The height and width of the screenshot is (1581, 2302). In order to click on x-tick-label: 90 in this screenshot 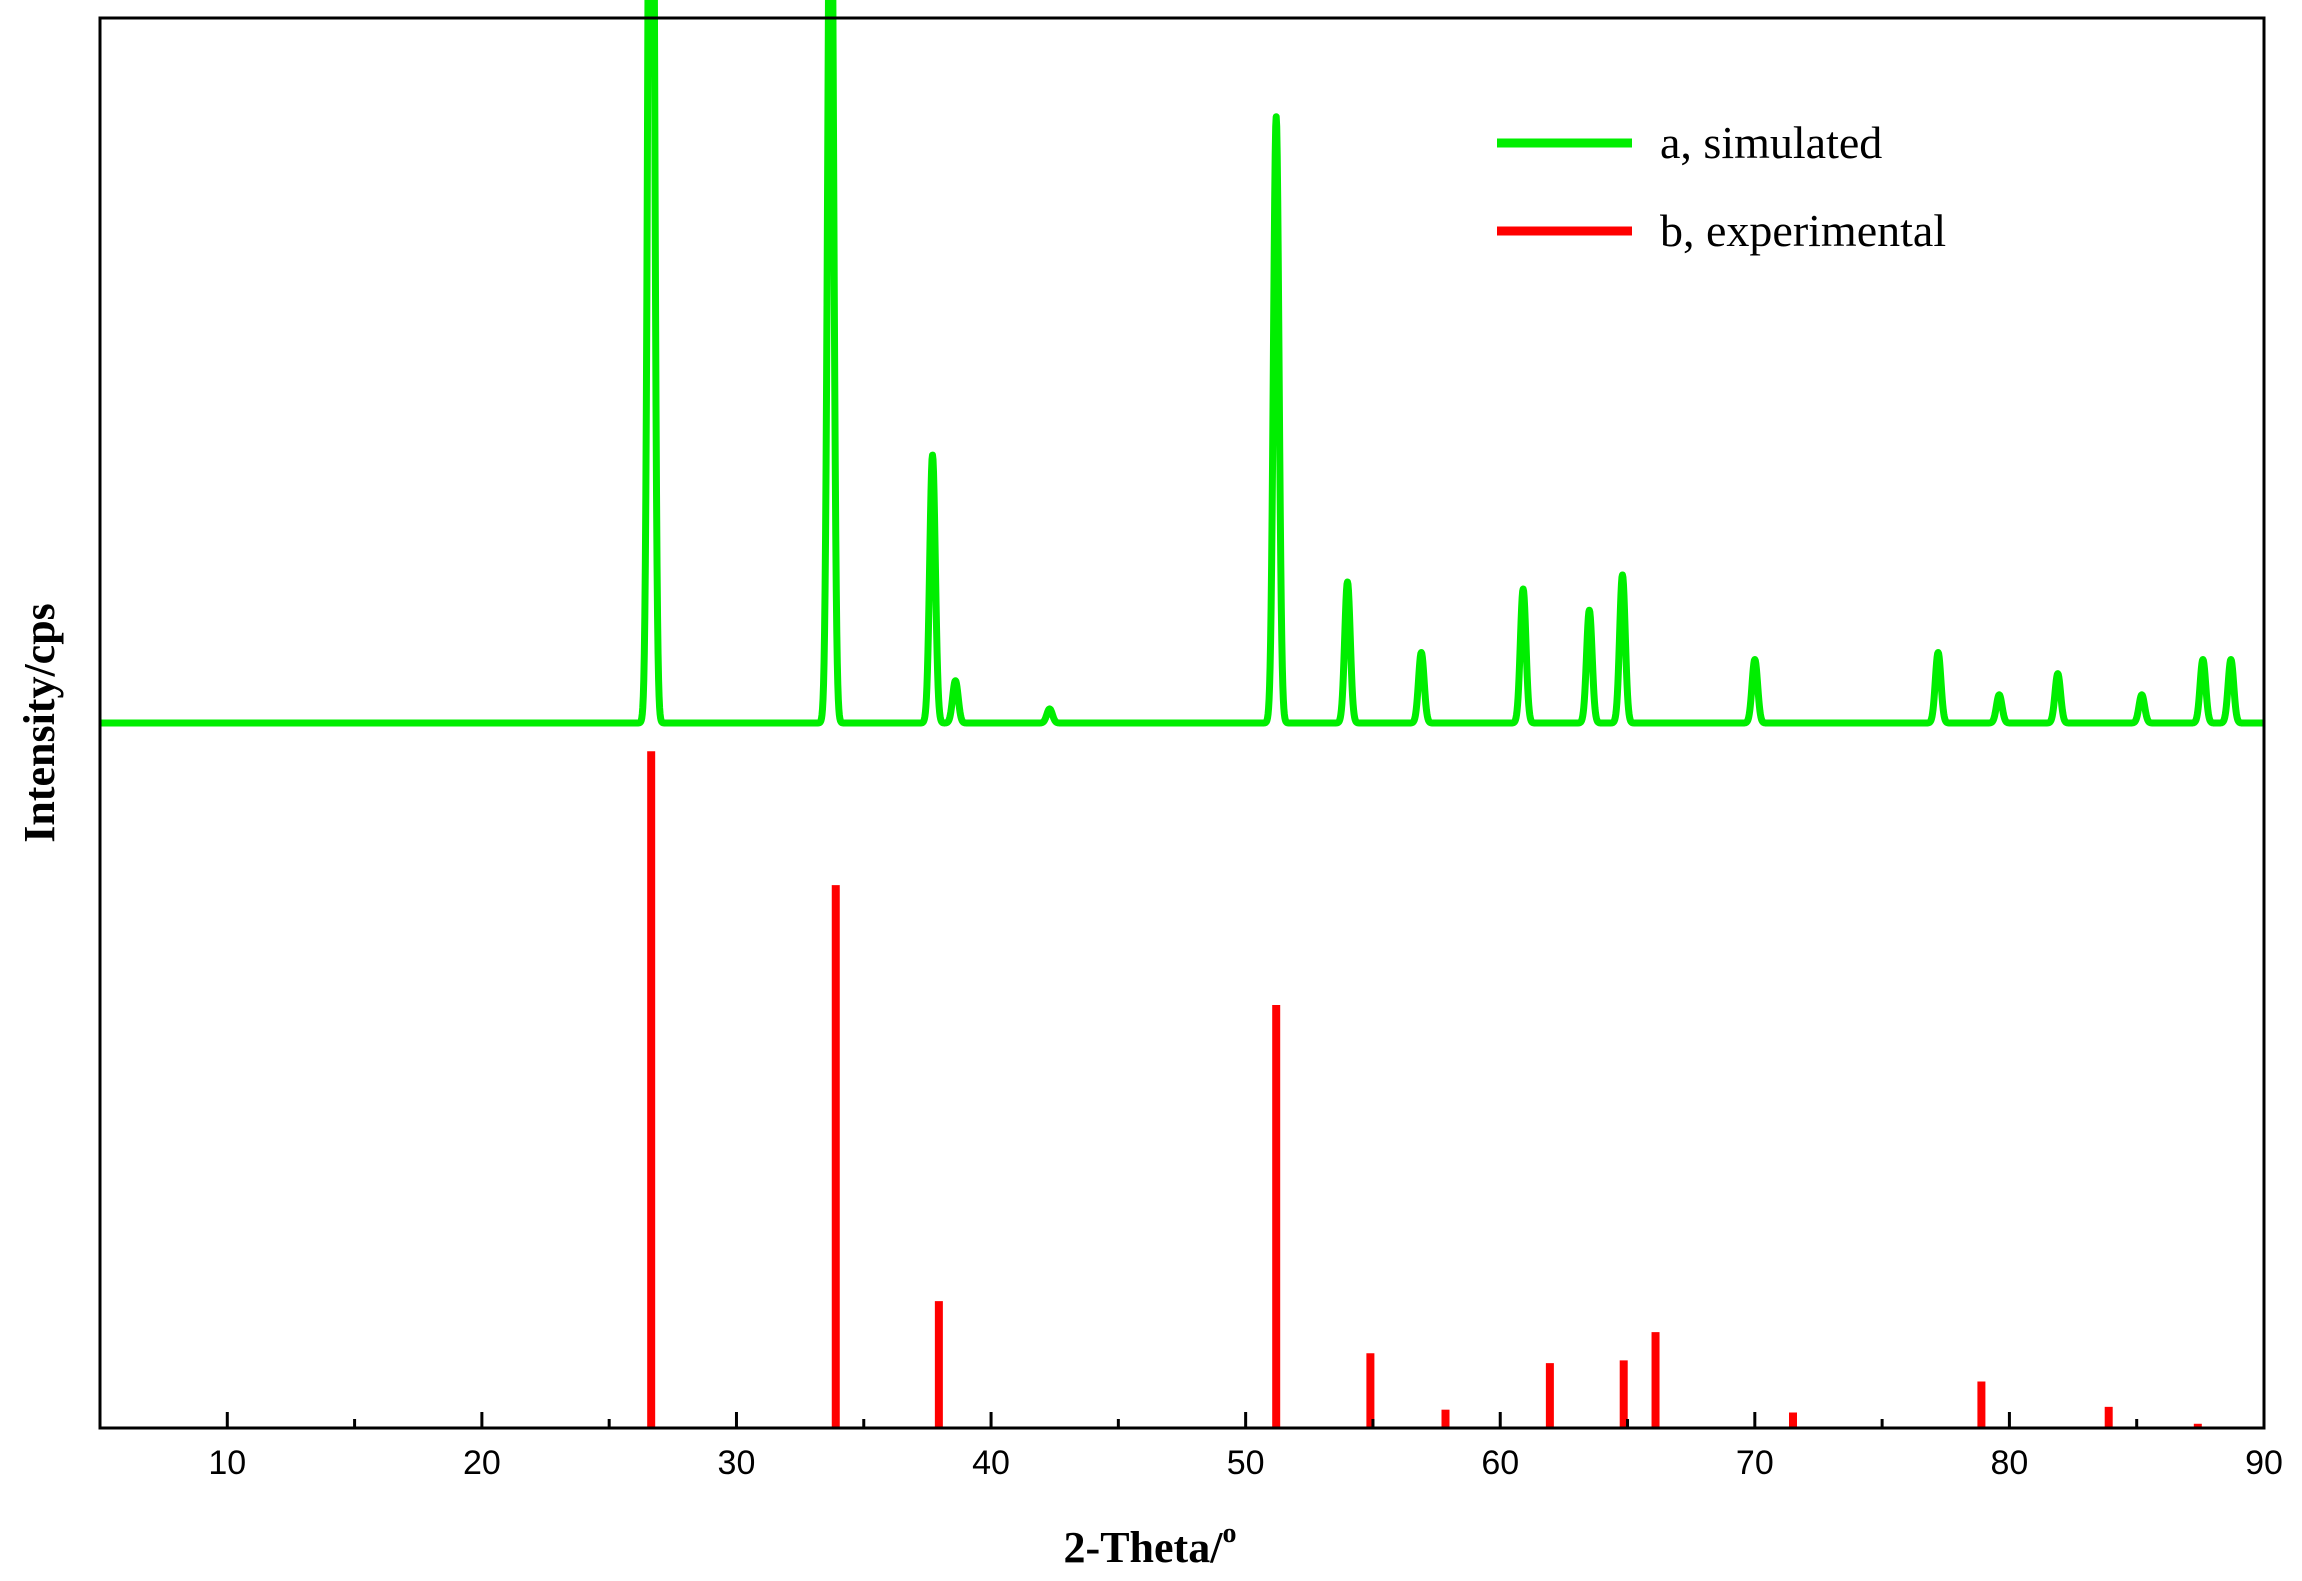, I will do `click(2264, 1463)`.